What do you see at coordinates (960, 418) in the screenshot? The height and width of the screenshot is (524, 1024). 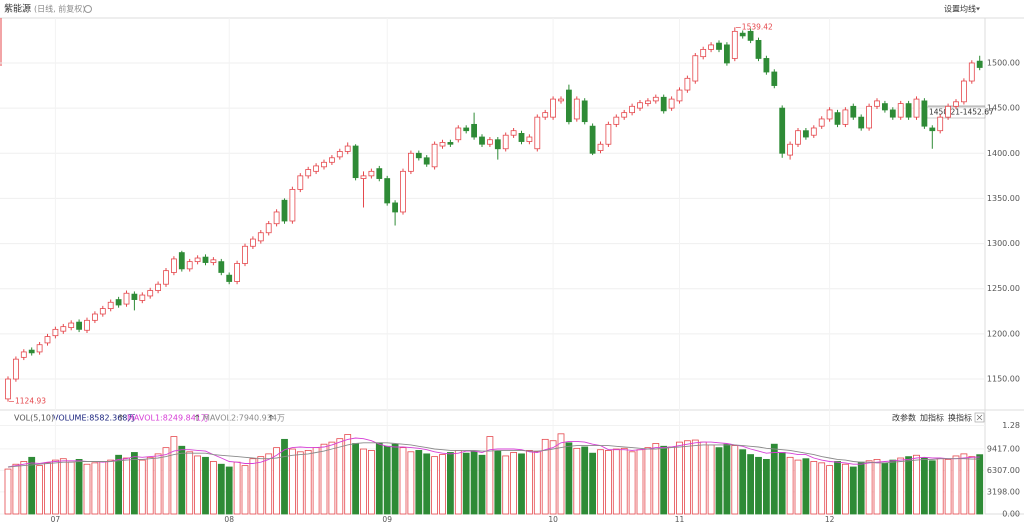 I see `button: 换指标` at bounding box center [960, 418].